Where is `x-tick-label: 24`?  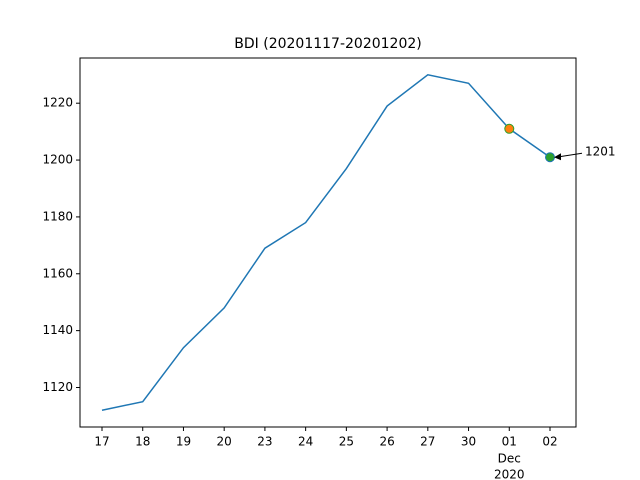 x-tick-label: 24 is located at coordinates (305, 442).